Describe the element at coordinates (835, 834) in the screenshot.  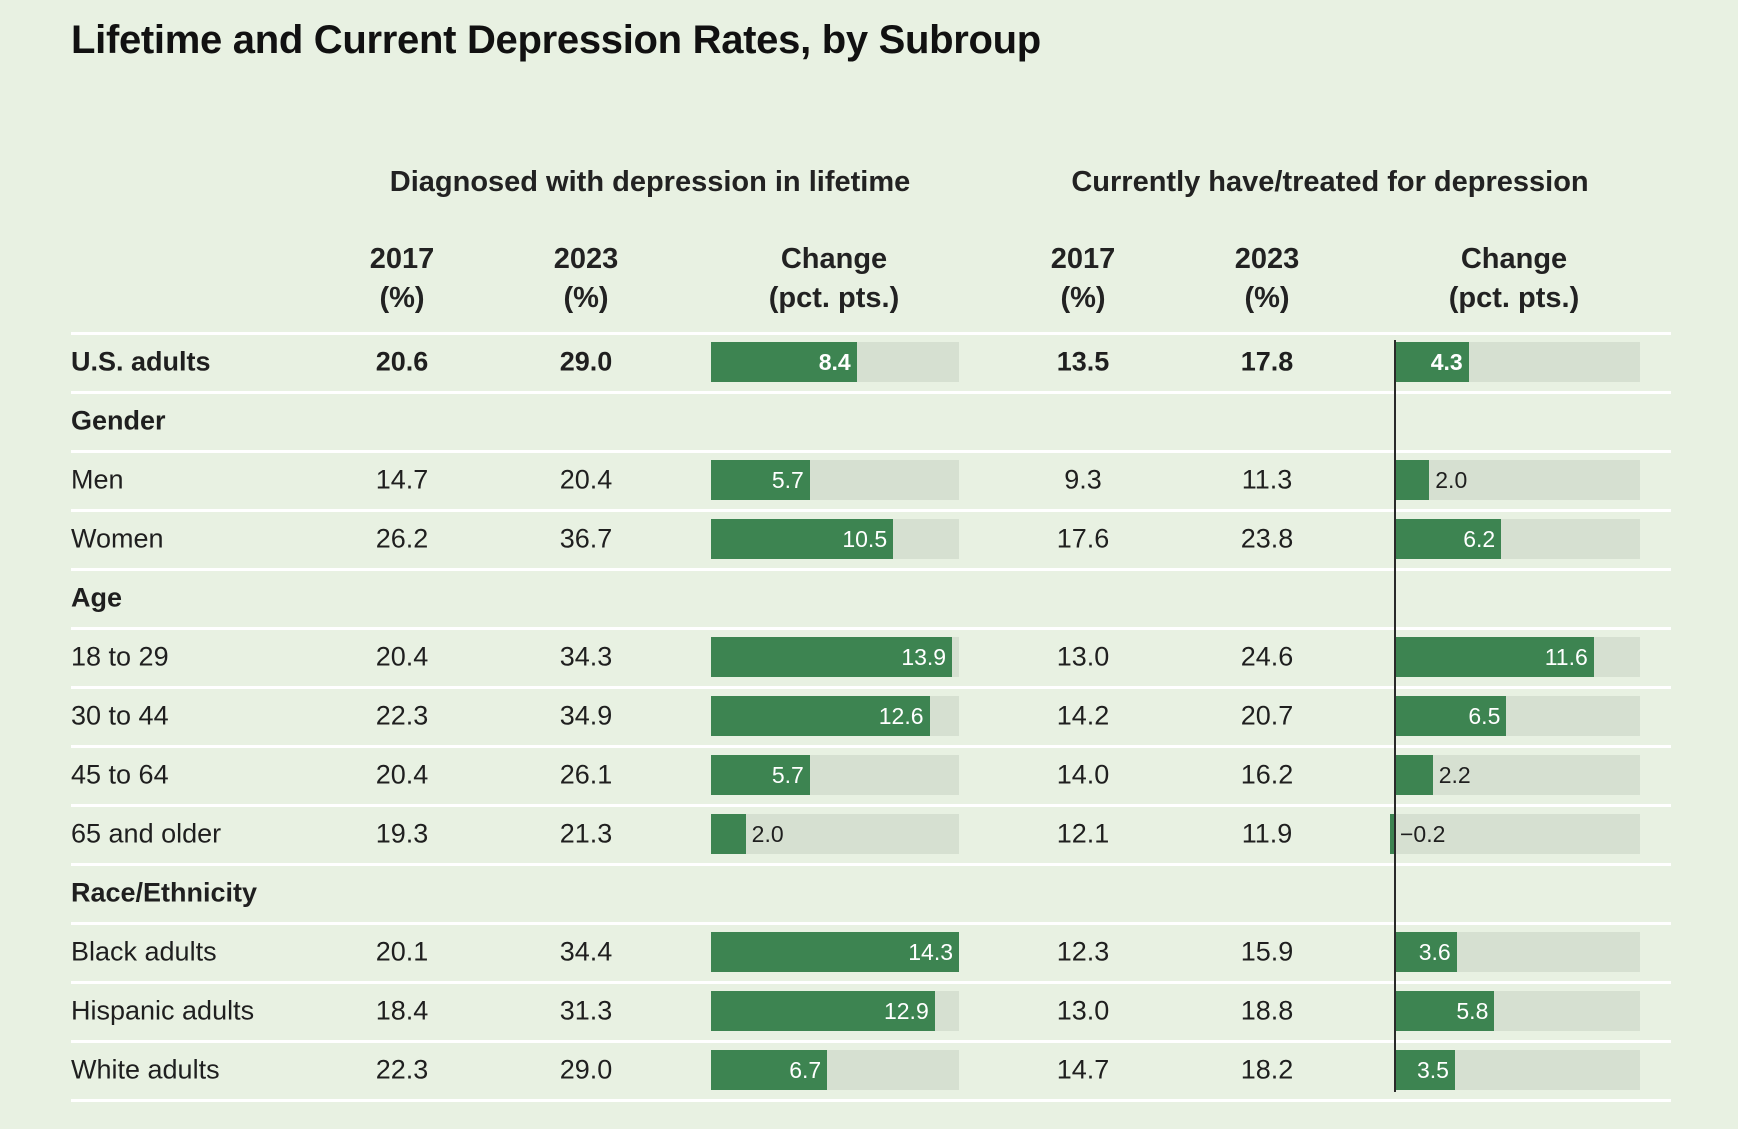
I see `lifetime-change-track: 2.0` at that location.